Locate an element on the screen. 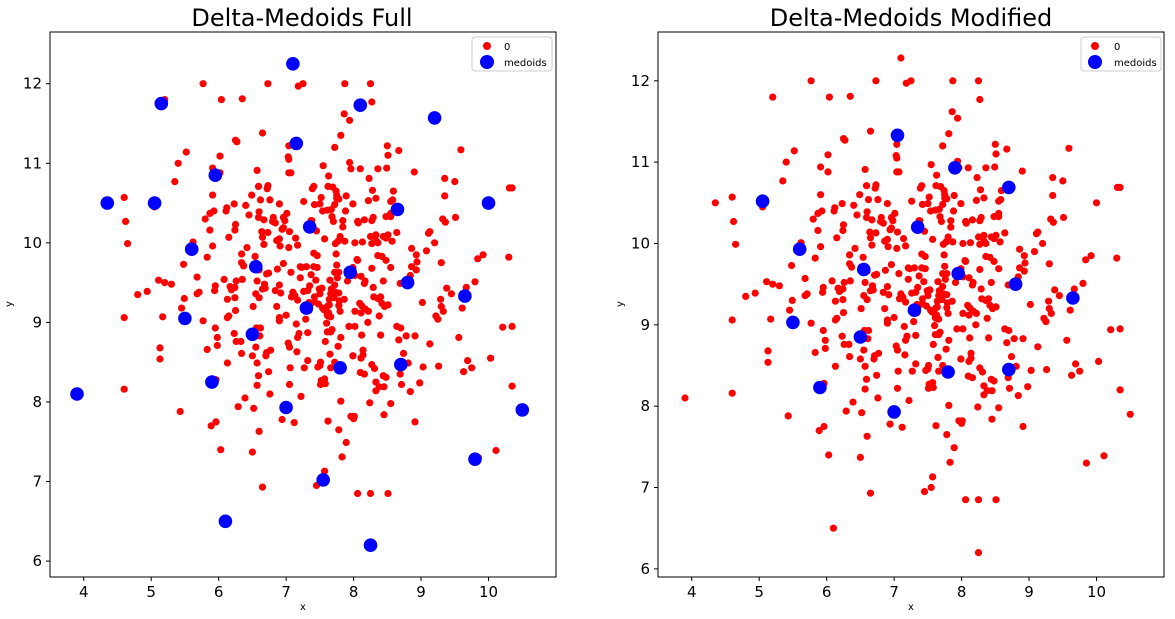 This screenshot has width=1175, height=619. left-y-tick-label: 11 is located at coordinates (32, 163).